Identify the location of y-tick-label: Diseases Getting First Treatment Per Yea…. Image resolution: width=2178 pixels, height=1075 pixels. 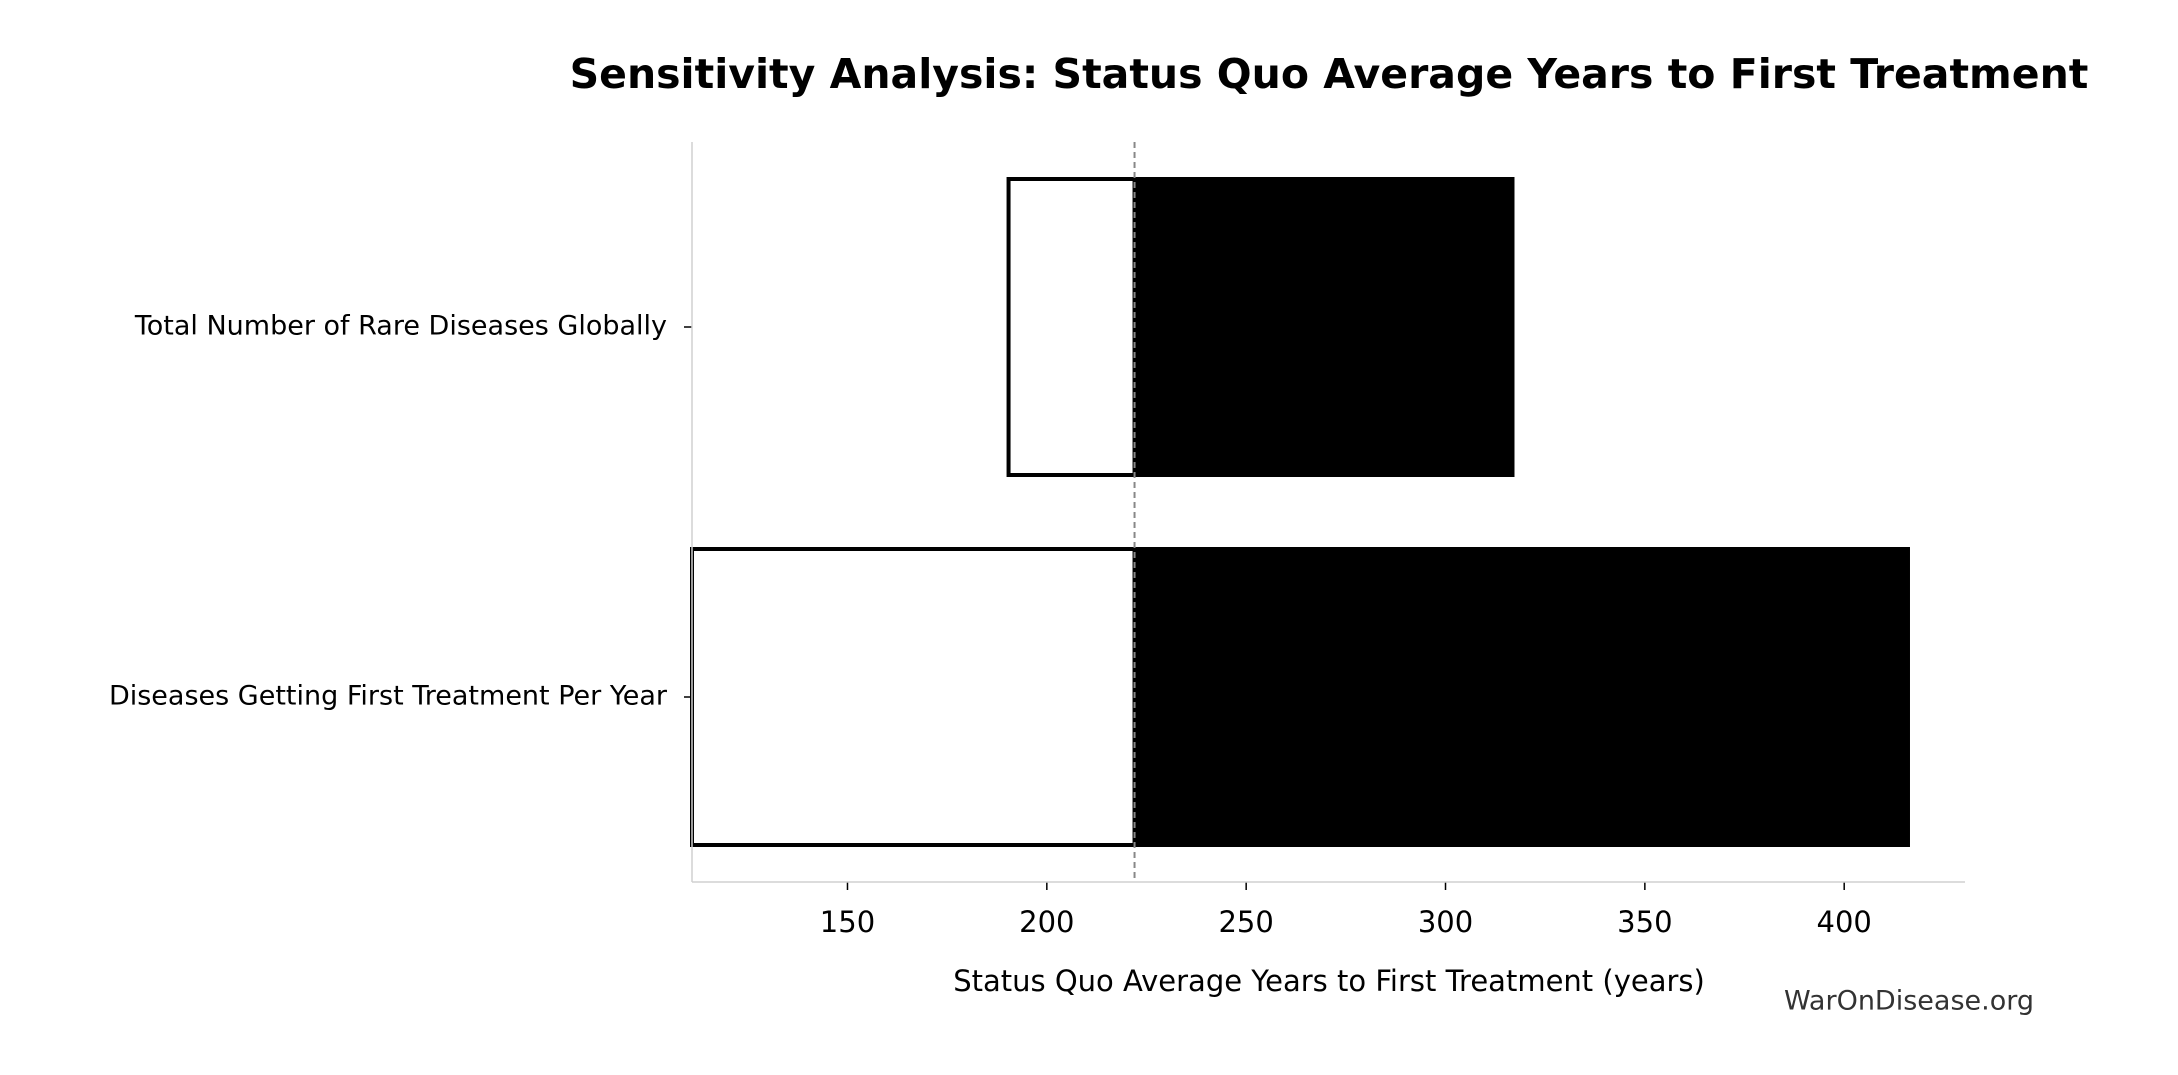
(388, 696).